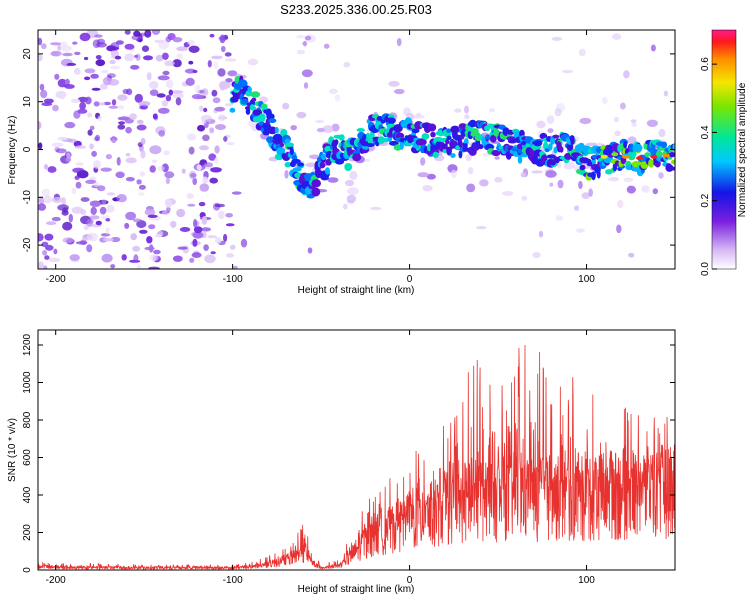 The width and height of the screenshot is (750, 600). I want to click on figure-title: S233.2025.336.00.25.R03, so click(356, 9).